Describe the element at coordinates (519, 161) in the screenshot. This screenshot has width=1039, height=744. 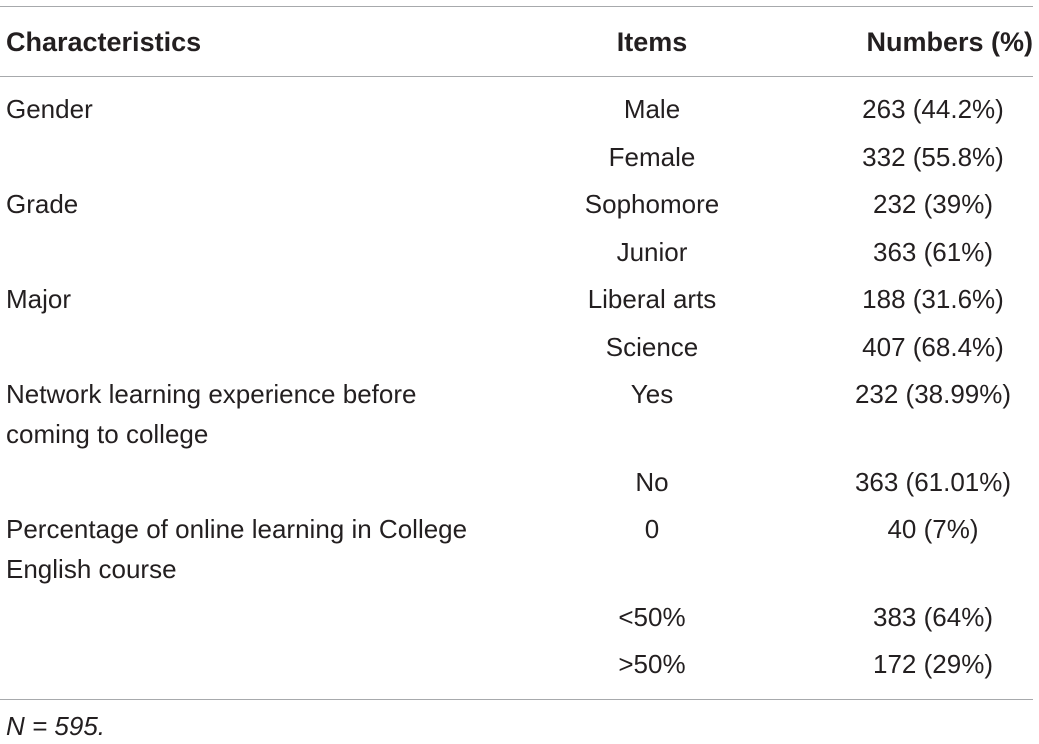
I see `table-row: Female 332 (55.8%)` at that location.